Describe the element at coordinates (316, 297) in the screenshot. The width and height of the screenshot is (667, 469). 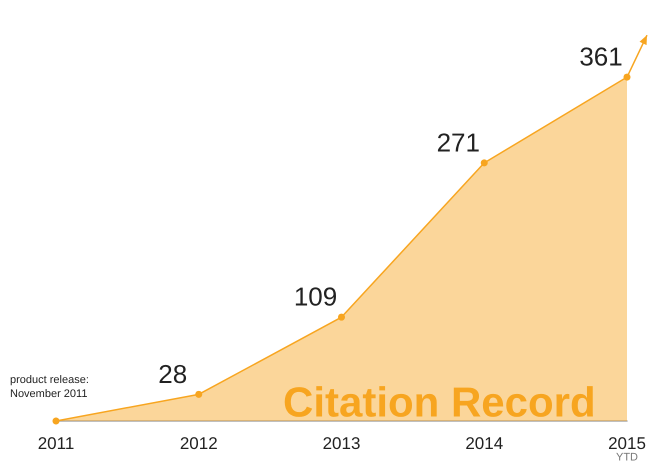
I see `data-label: 109` at that location.